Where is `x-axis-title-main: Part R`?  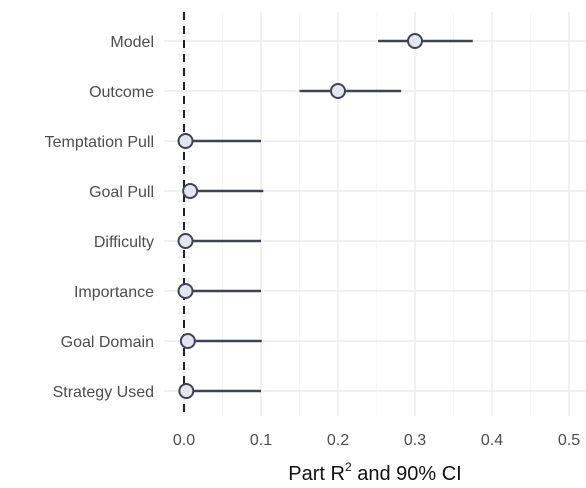 x-axis-title-main: Part R is located at coordinates (316, 474).